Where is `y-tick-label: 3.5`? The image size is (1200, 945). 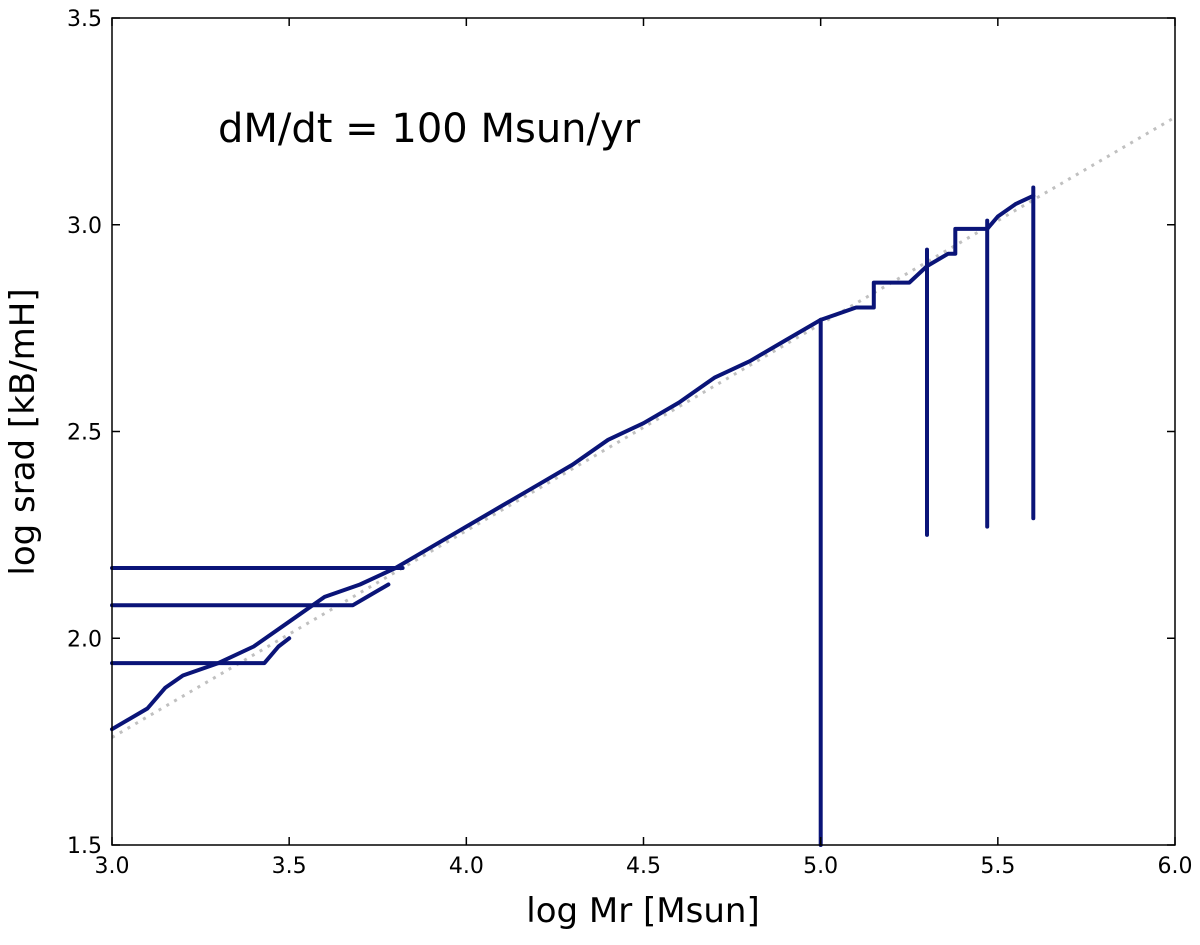
y-tick-label: 3.5 is located at coordinates (84, 19).